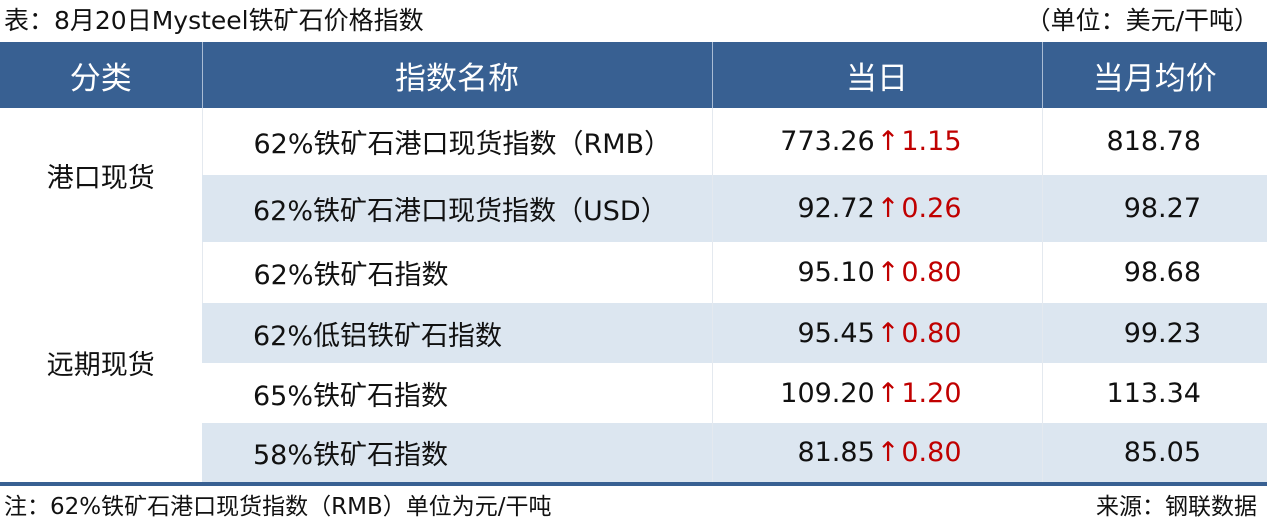  I want to click on month-avg-value: 113.34, so click(1154, 393).